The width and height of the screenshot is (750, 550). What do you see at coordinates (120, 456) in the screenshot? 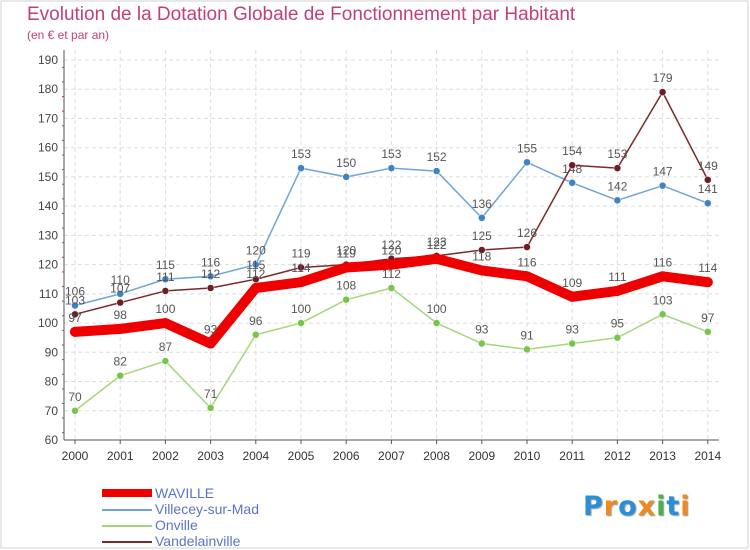
I see `x-tick-label: 2001` at bounding box center [120, 456].